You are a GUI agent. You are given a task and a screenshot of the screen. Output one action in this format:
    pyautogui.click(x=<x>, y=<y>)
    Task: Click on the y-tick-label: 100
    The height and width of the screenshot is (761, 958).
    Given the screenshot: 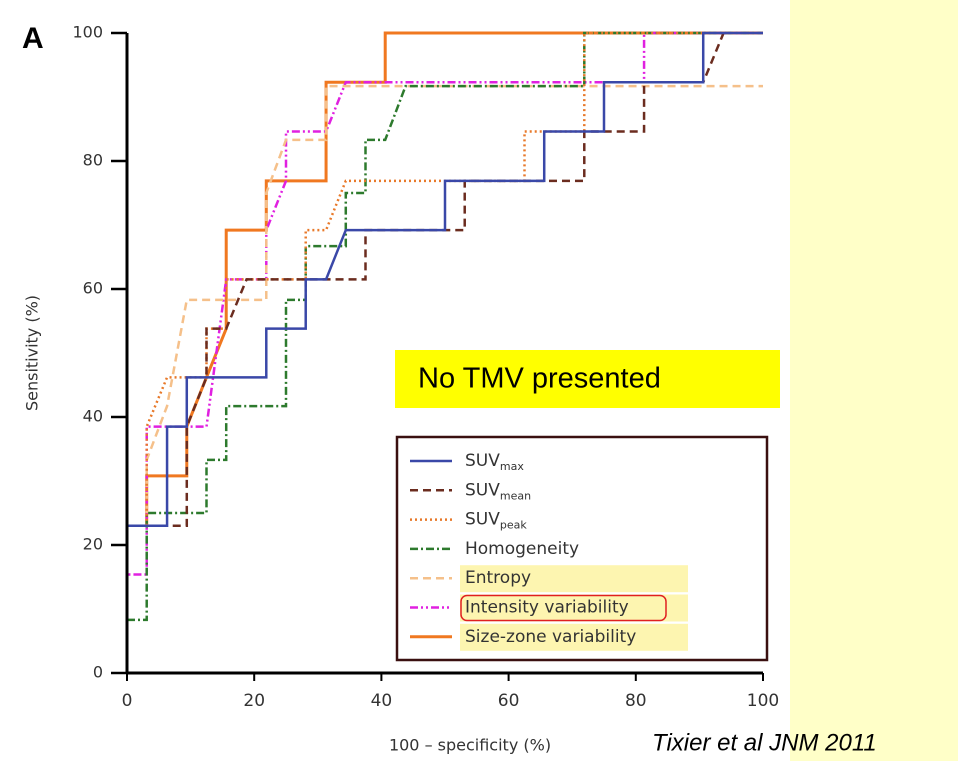 What is the action you would take?
    pyautogui.click(x=87, y=32)
    